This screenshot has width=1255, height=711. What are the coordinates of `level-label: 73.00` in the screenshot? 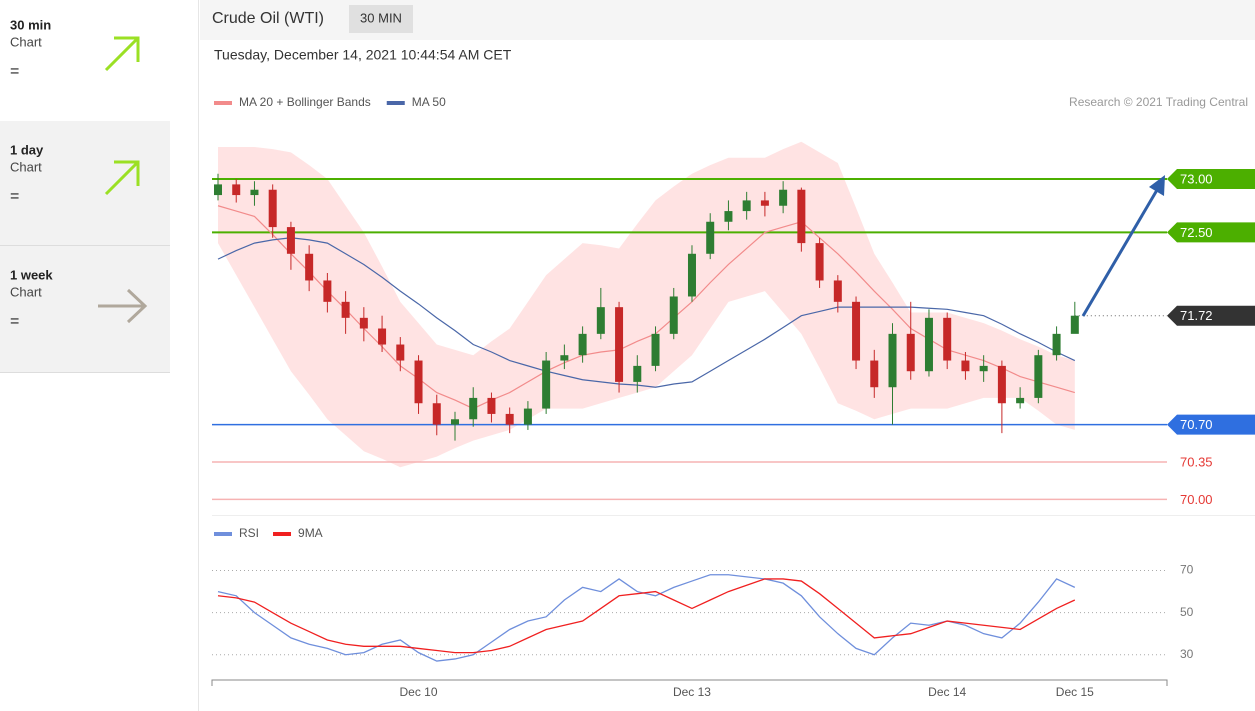 It's located at (1196, 178).